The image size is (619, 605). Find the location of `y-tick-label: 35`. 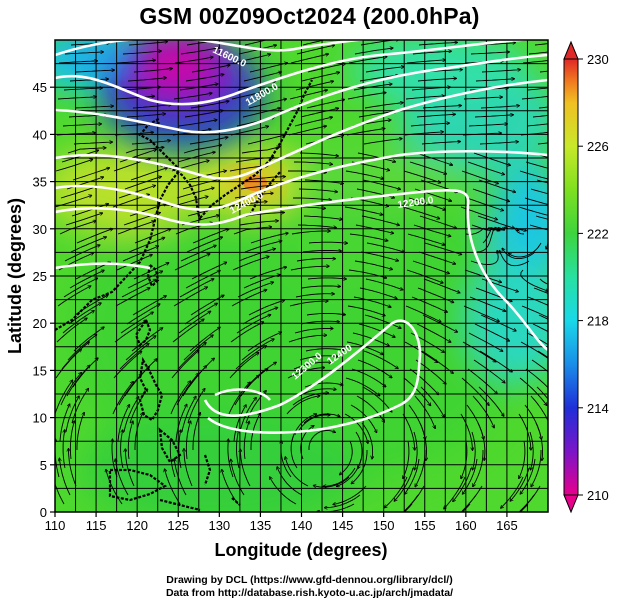

y-tick-label: 35 is located at coordinates (40, 182).